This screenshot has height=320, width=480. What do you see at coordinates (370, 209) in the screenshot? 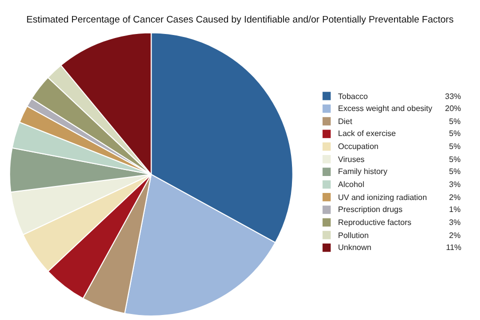
I see `legend-label: Prescription drugs` at bounding box center [370, 209].